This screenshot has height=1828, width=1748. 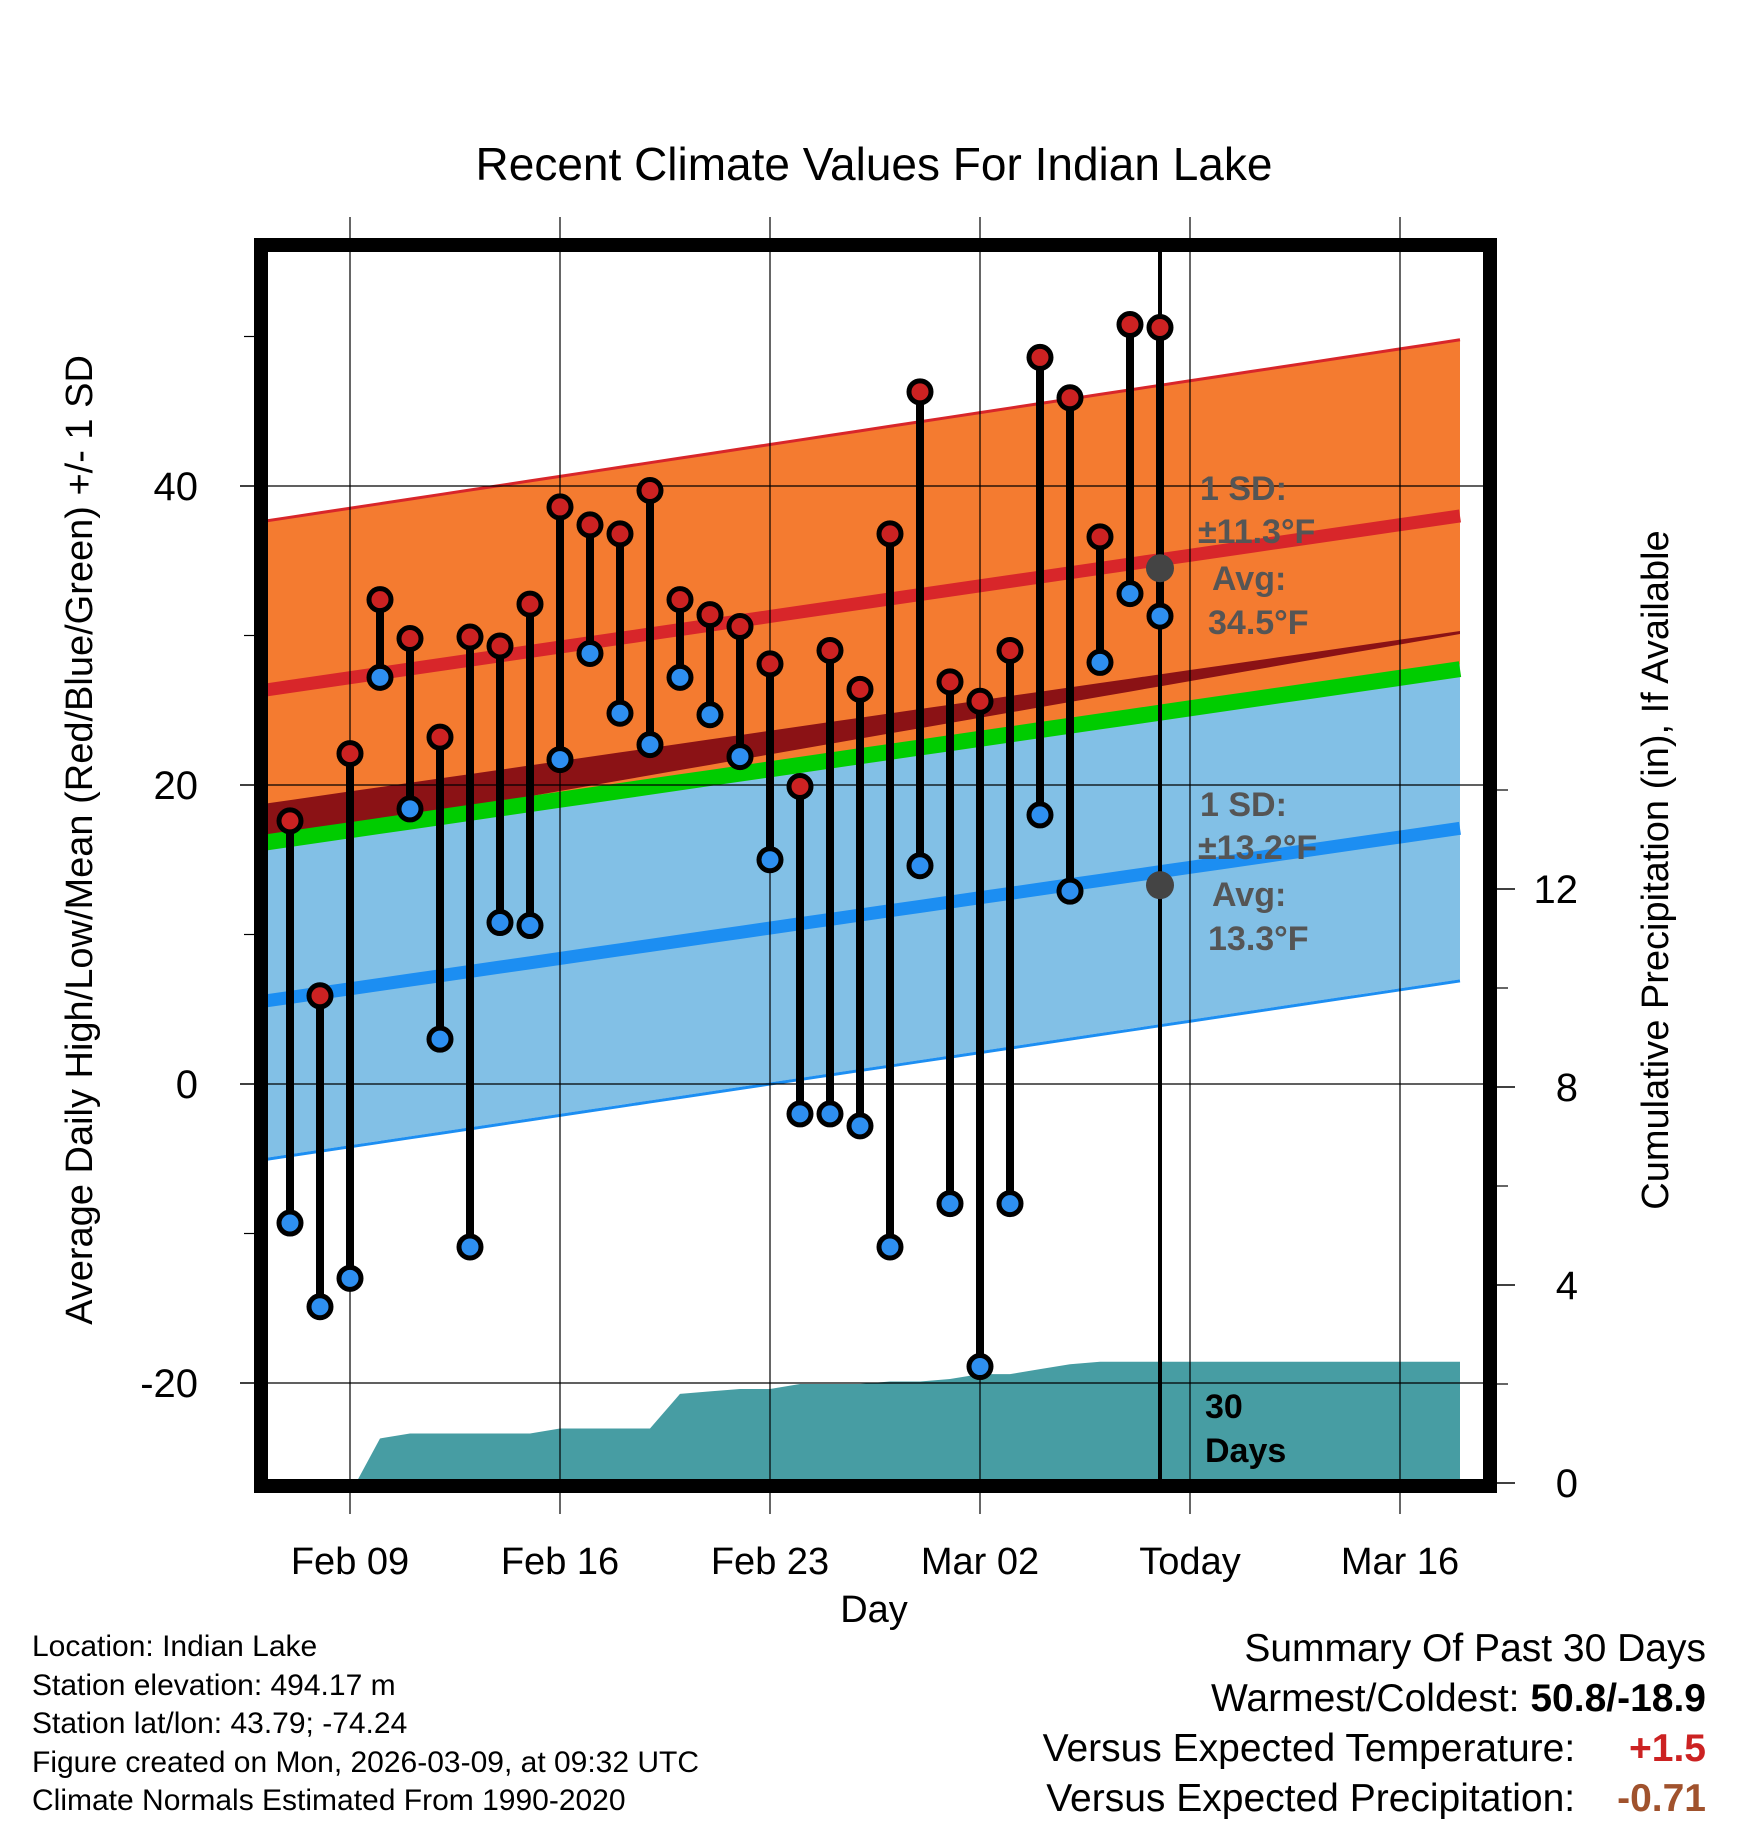 What do you see at coordinates (770, 1562) in the screenshot?
I see `x-tick-label: Feb 23` at bounding box center [770, 1562].